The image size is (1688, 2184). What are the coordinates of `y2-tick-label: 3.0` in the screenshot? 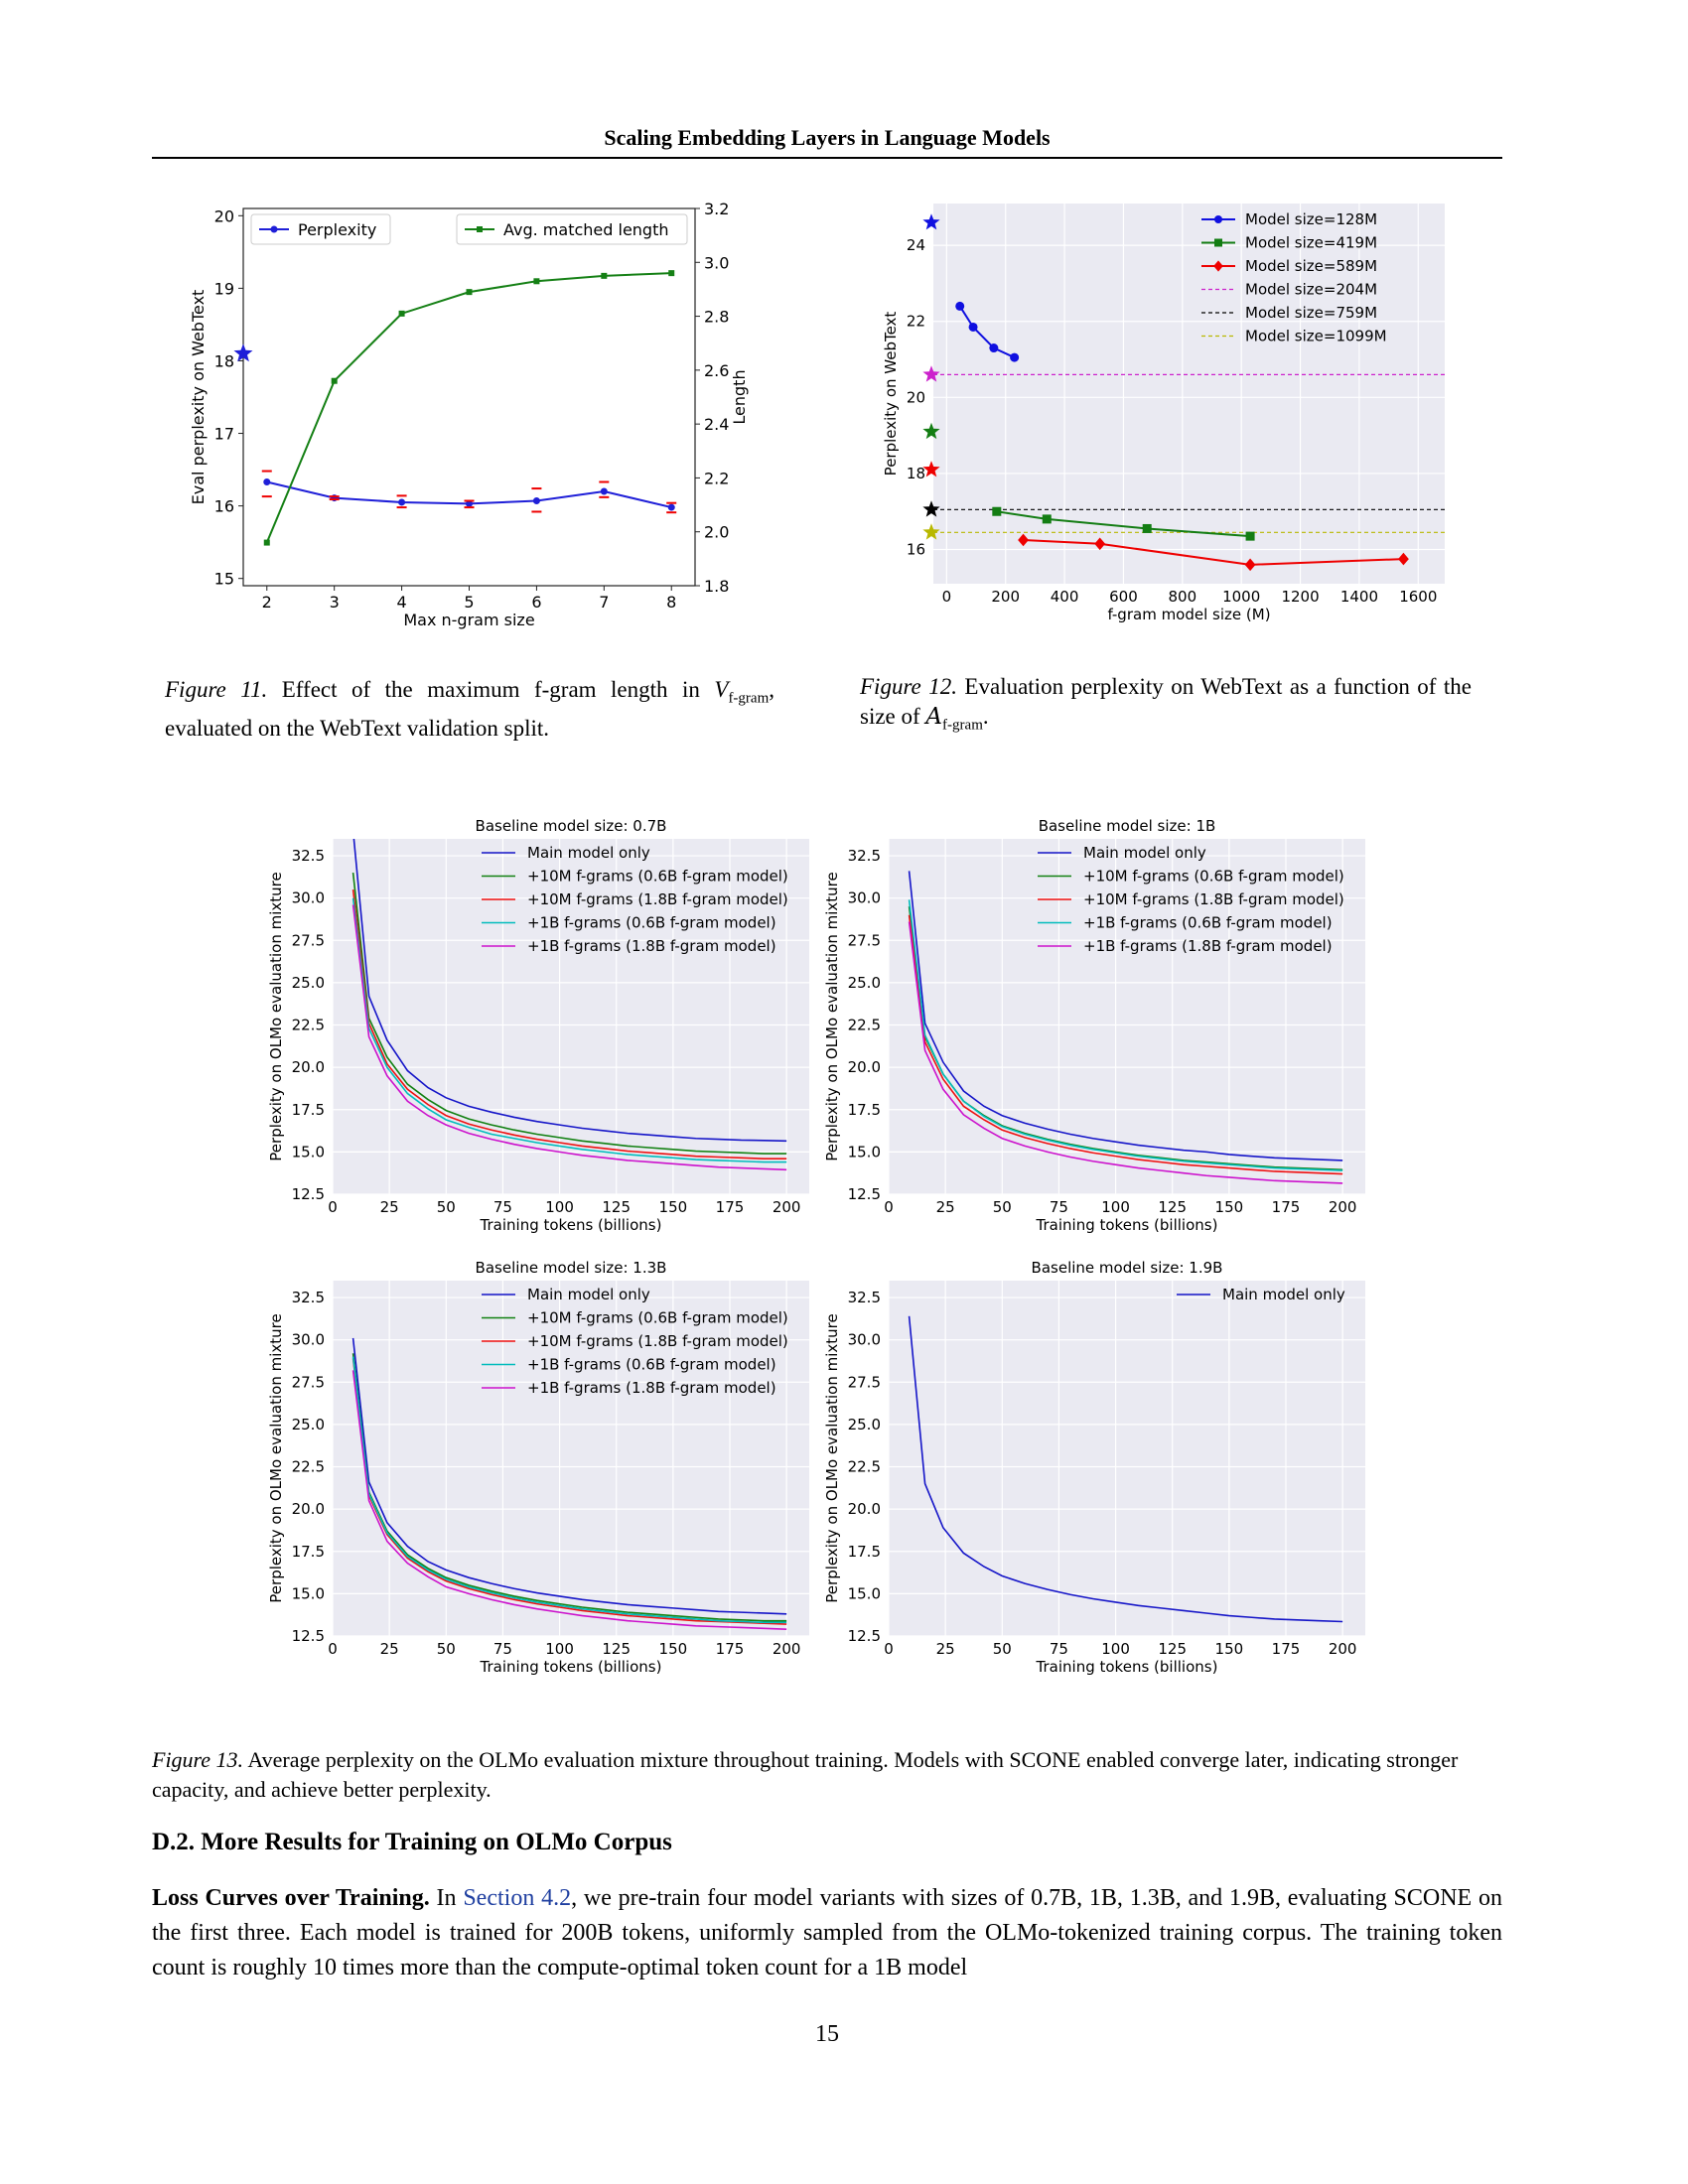 It's located at (716, 262).